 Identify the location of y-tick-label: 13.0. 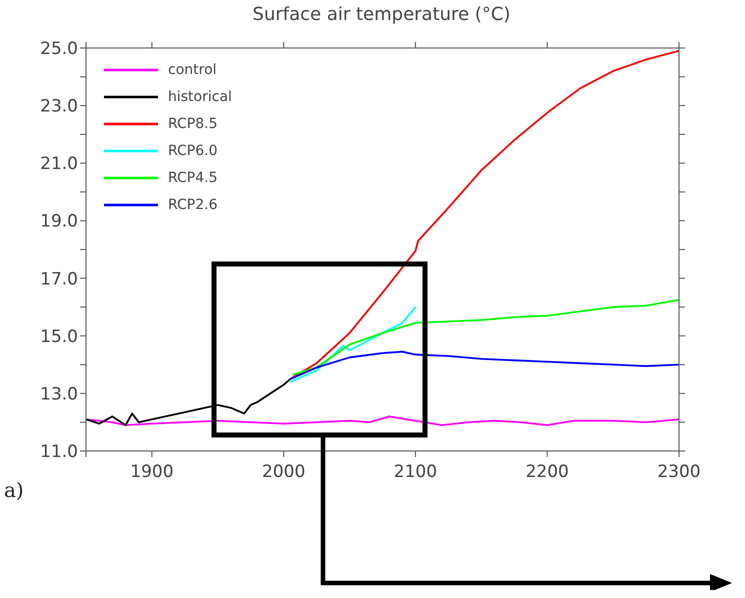
(59, 394).